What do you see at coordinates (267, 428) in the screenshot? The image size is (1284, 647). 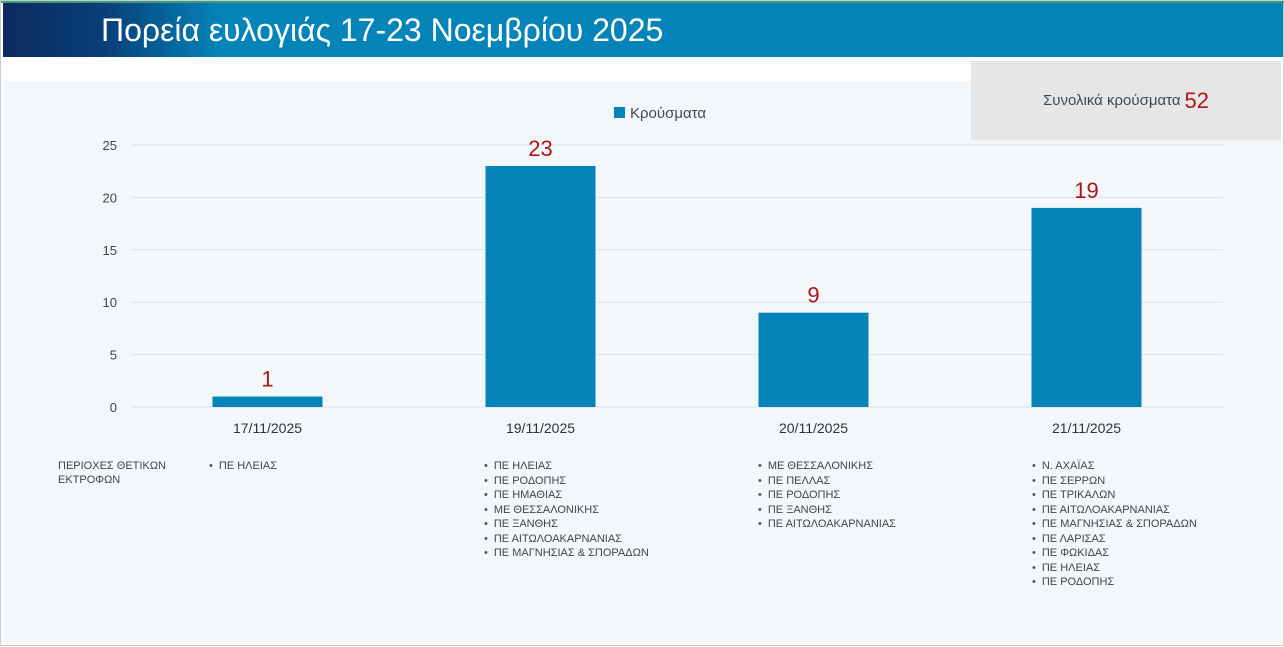 I see `x-tick-label: 17/11/2025` at bounding box center [267, 428].